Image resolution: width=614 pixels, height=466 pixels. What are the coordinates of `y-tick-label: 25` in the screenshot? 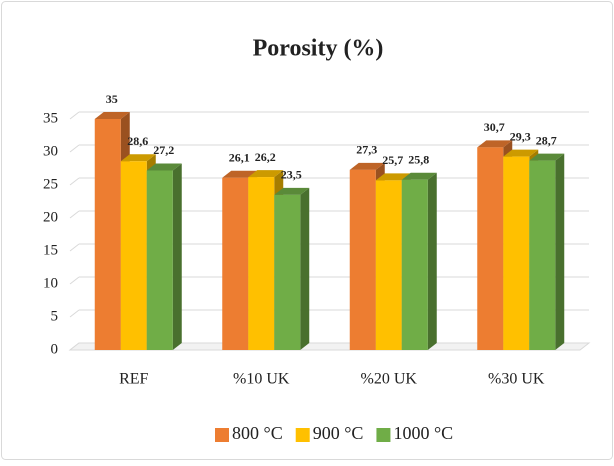 It's located at (50, 184).